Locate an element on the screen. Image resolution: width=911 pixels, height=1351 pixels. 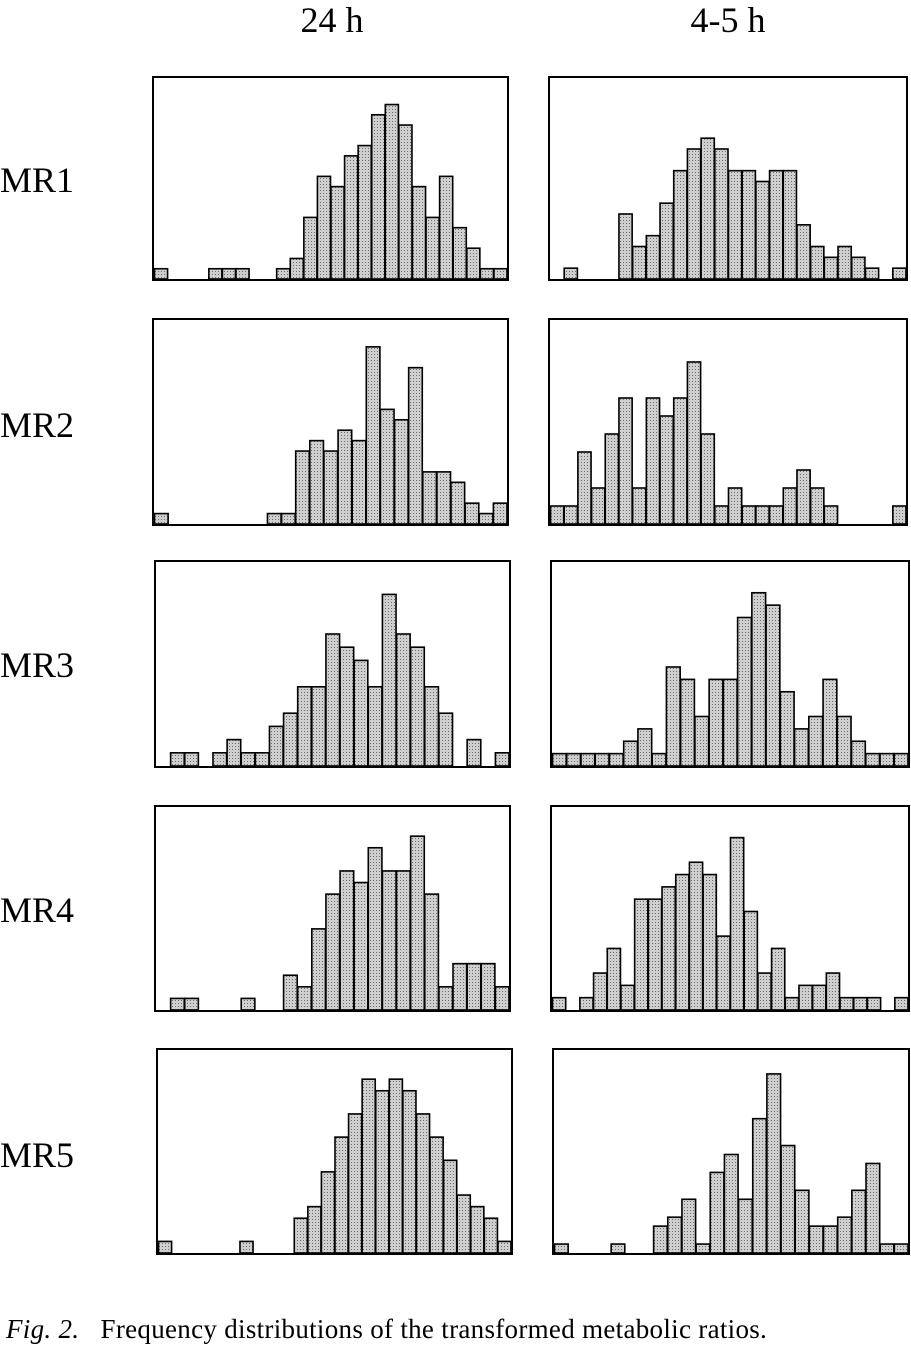
histogram-mr2-24-h is located at coordinates (330, 422).